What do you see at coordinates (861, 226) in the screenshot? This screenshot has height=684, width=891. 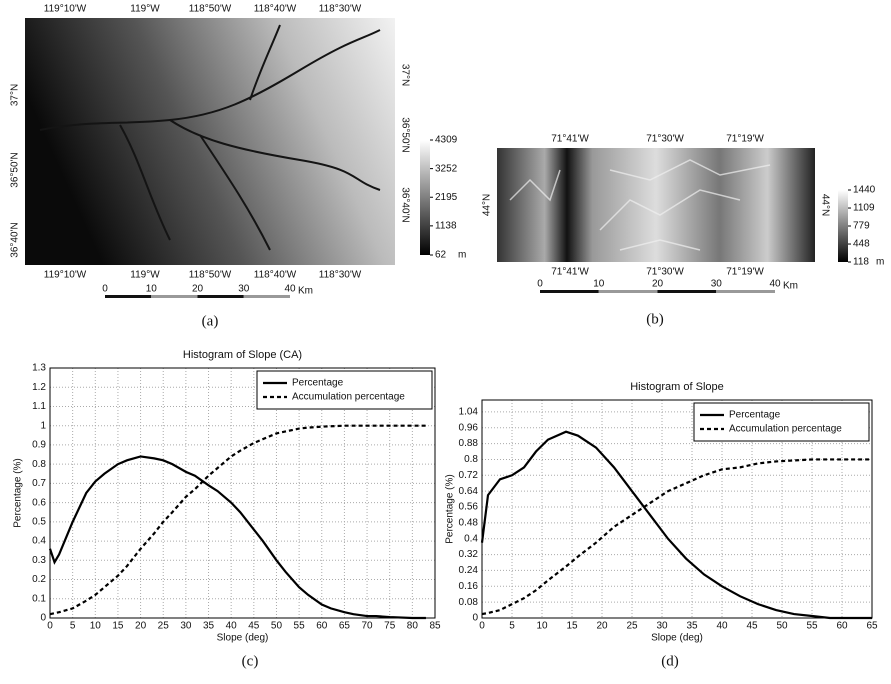 I see `colorbar-label: 779` at bounding box center [861, 226].